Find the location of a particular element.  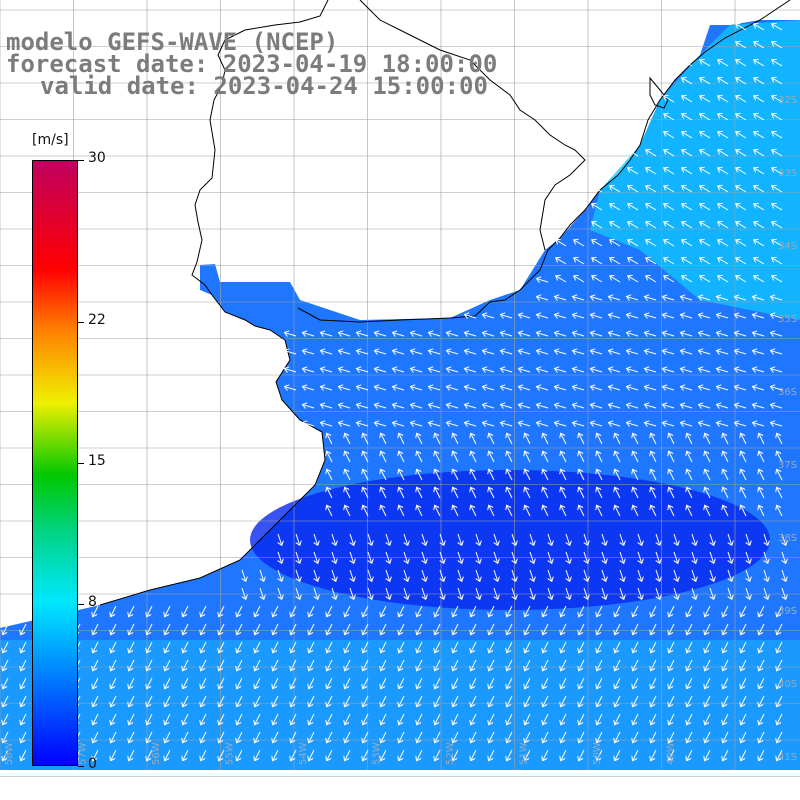

bottom-strip is located at coordinates (400, 785).